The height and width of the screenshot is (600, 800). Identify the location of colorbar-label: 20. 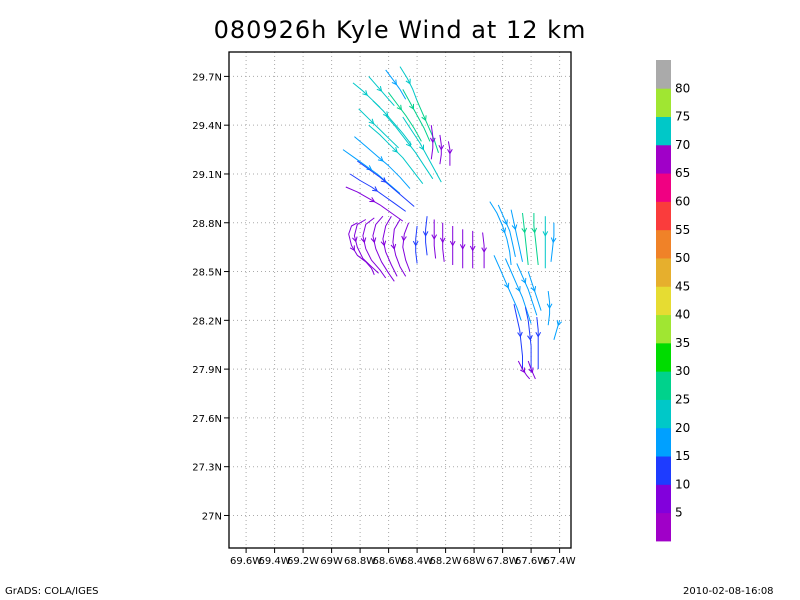
(682, 428).